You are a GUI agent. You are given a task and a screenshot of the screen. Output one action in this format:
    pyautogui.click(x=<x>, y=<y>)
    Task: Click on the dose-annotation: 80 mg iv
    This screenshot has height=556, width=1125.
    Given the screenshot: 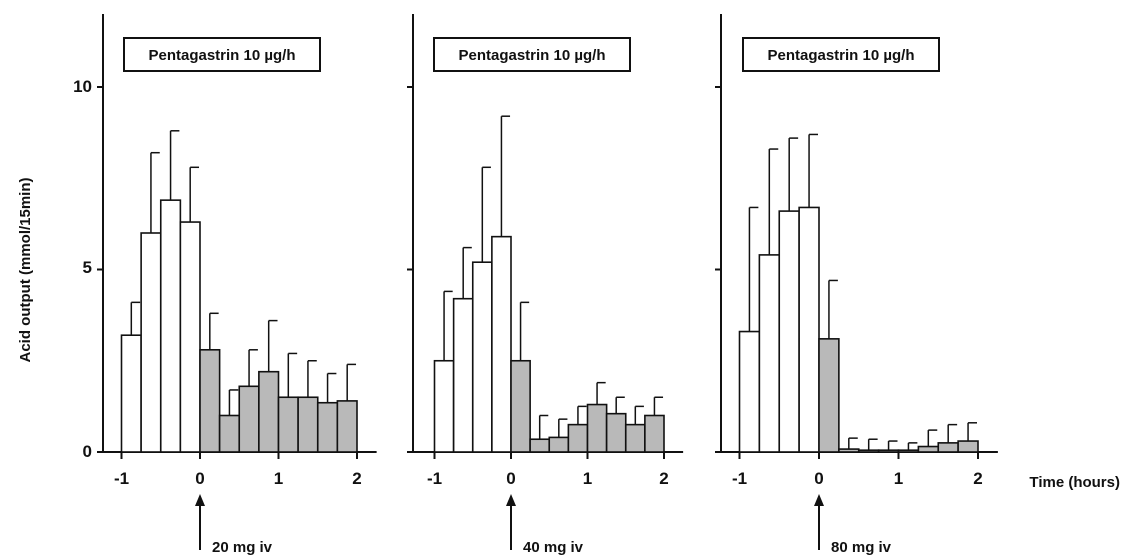 What is the action you would take?
    pyautogui.click(x=861, y=547)
    